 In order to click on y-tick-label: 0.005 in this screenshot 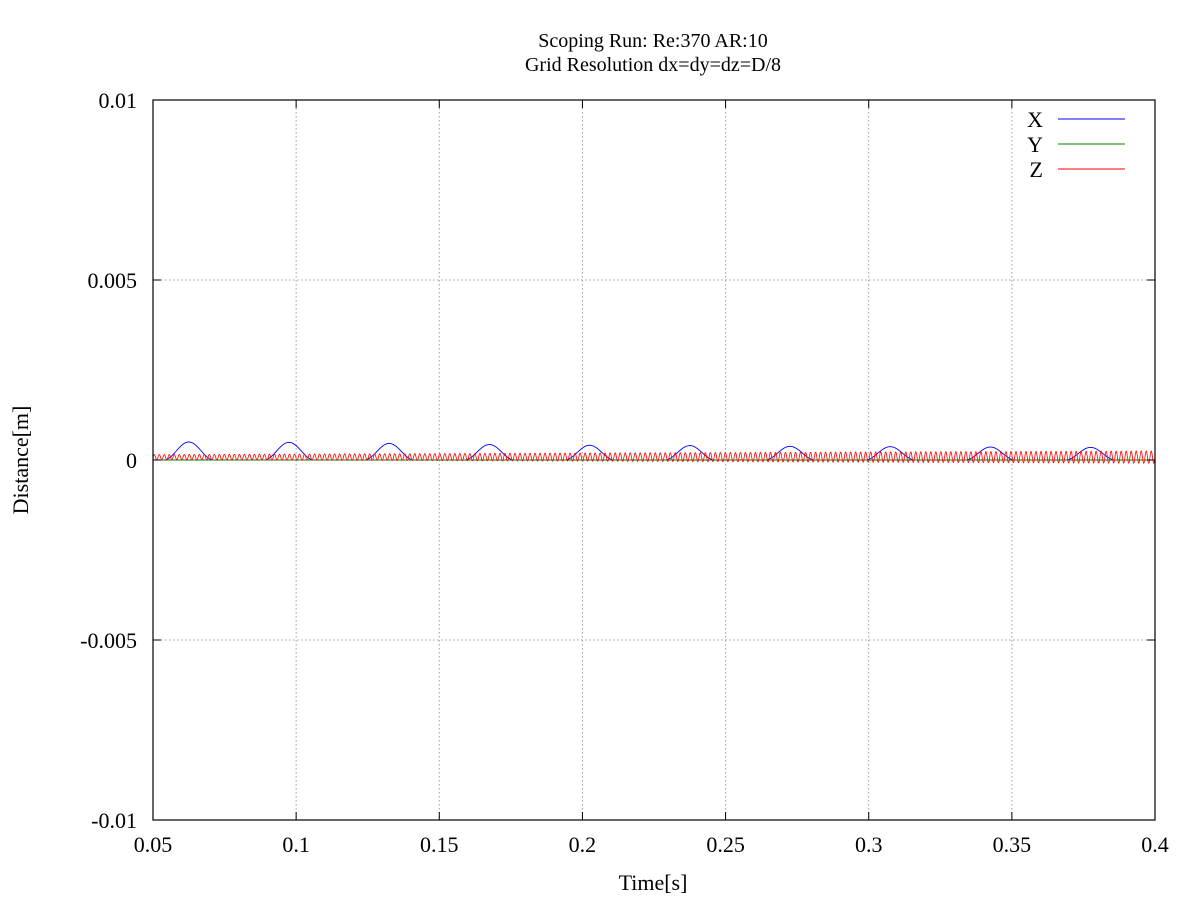, I will do `click(113, 280)`.